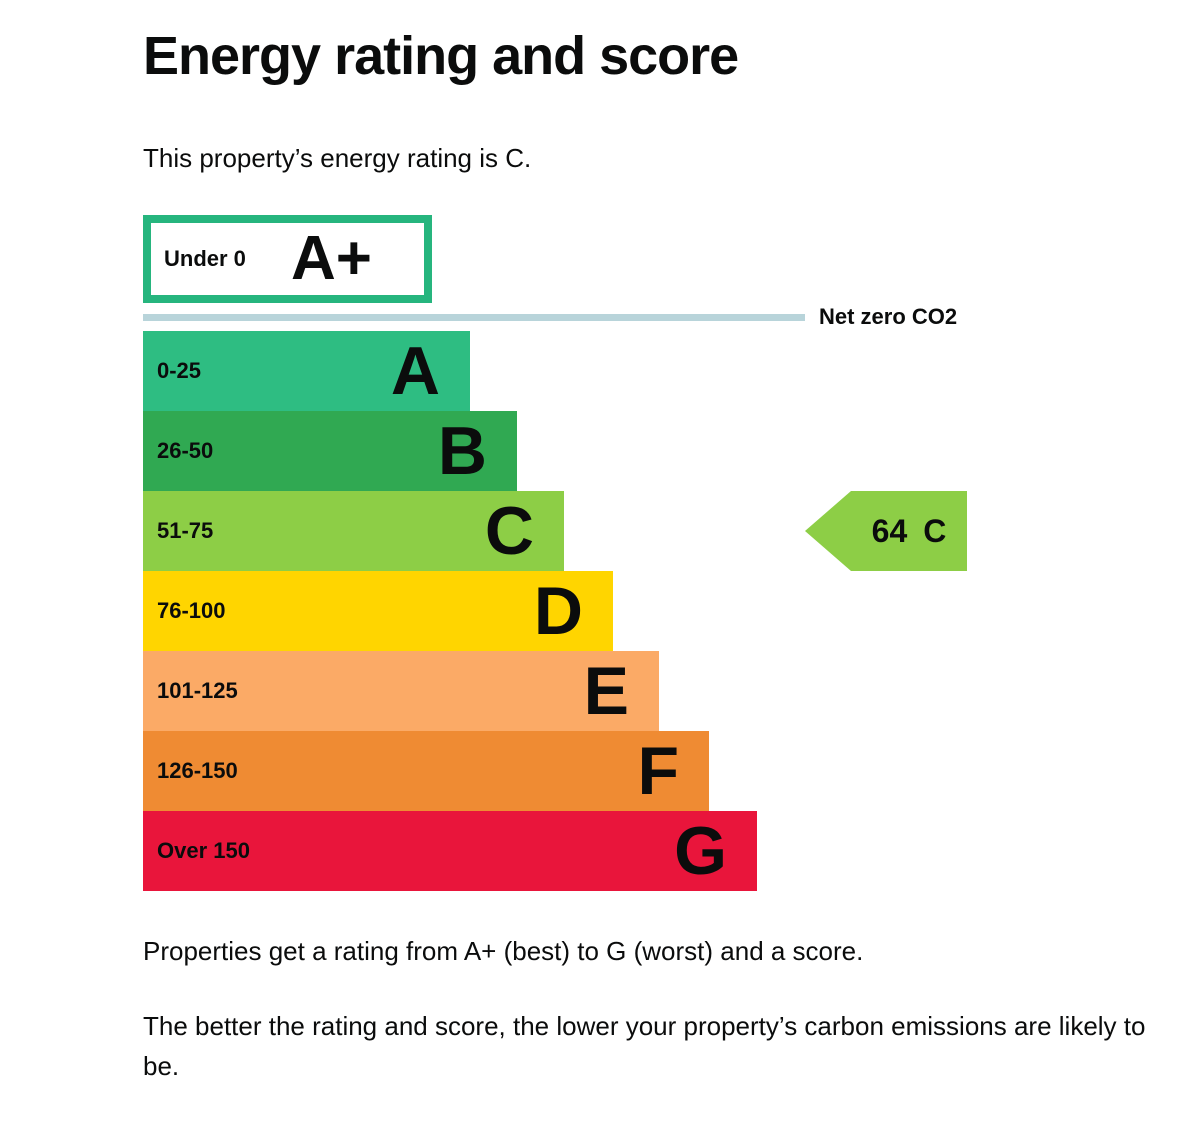 The height and width of the screenshot is (1127, 1200). What do you see at coordinates (185, 450) in the screenshot?
I see `band-b-range: 26-50` at bounding box center [185, 450].